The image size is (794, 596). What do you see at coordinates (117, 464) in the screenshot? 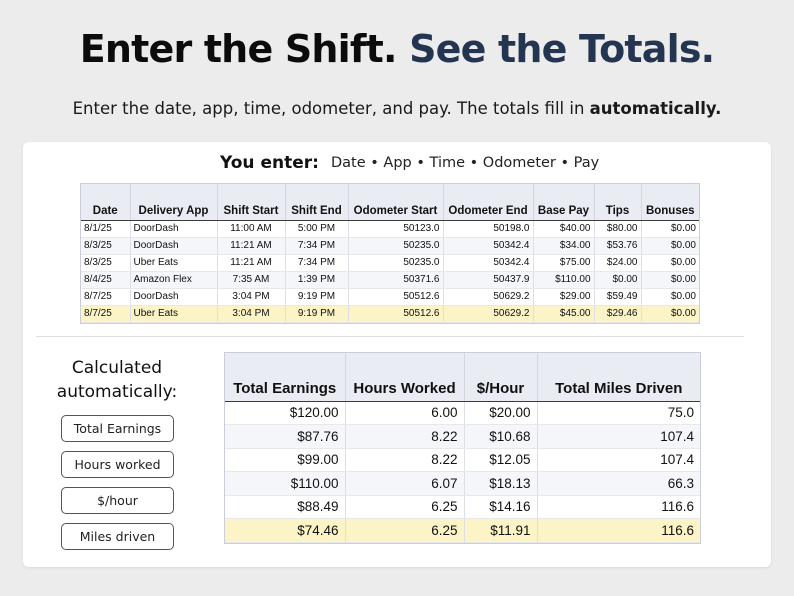
I see `hours-worked-pill: Hours worked` at bounding box center [117, 464].